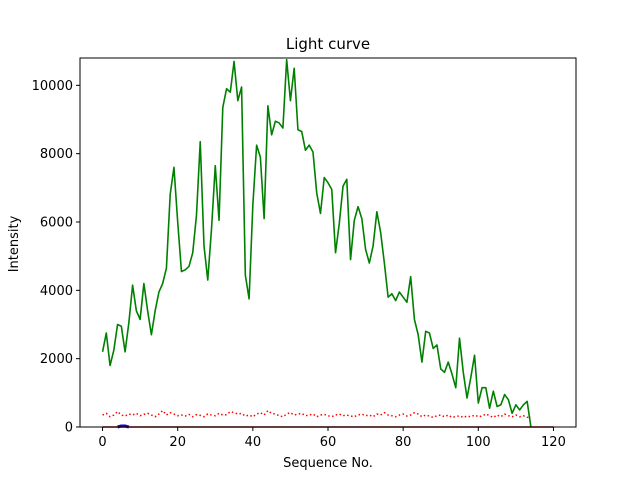 Image resolution: width=640 pixels, height=480 pixels. Describe the element at coordinates (52, 86) in the screenshot. I see `y-tick-label-5: 10000` at that location.